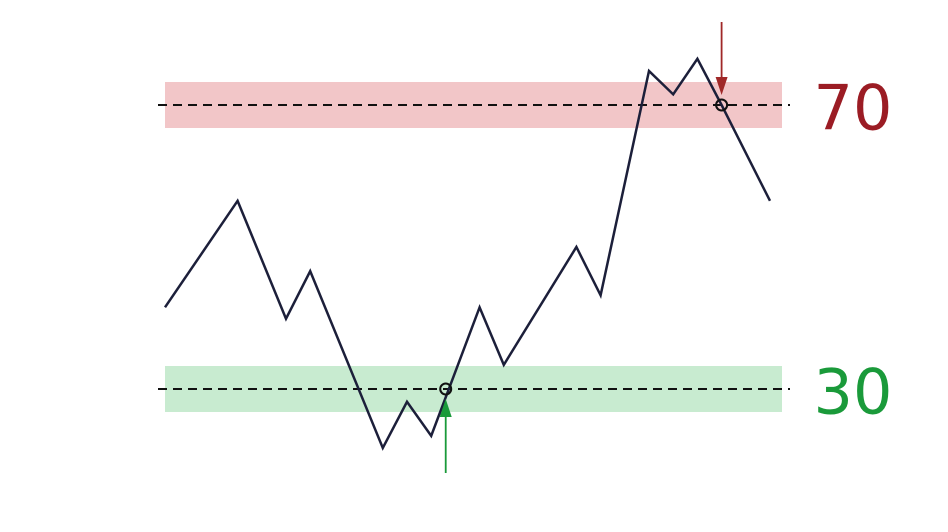 This screenshot has width=948, height=532. Describe the element at coordinates (853, 392) in the screenshot. I see `level-label: 30` at that location.